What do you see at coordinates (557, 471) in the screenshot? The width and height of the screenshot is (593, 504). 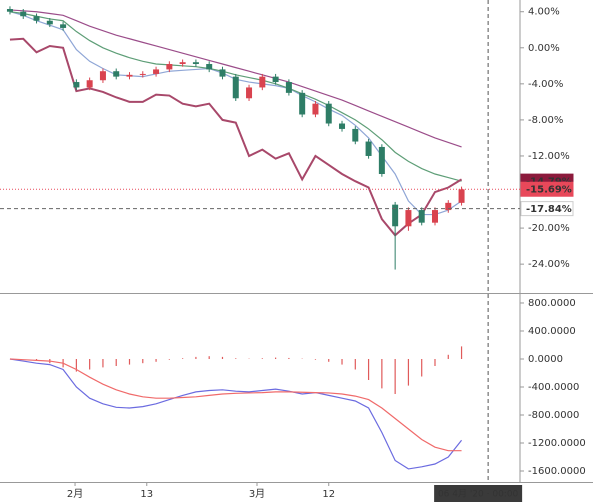 I see `y-tick-label: -1600.0000` at bounding box center [557, 471].